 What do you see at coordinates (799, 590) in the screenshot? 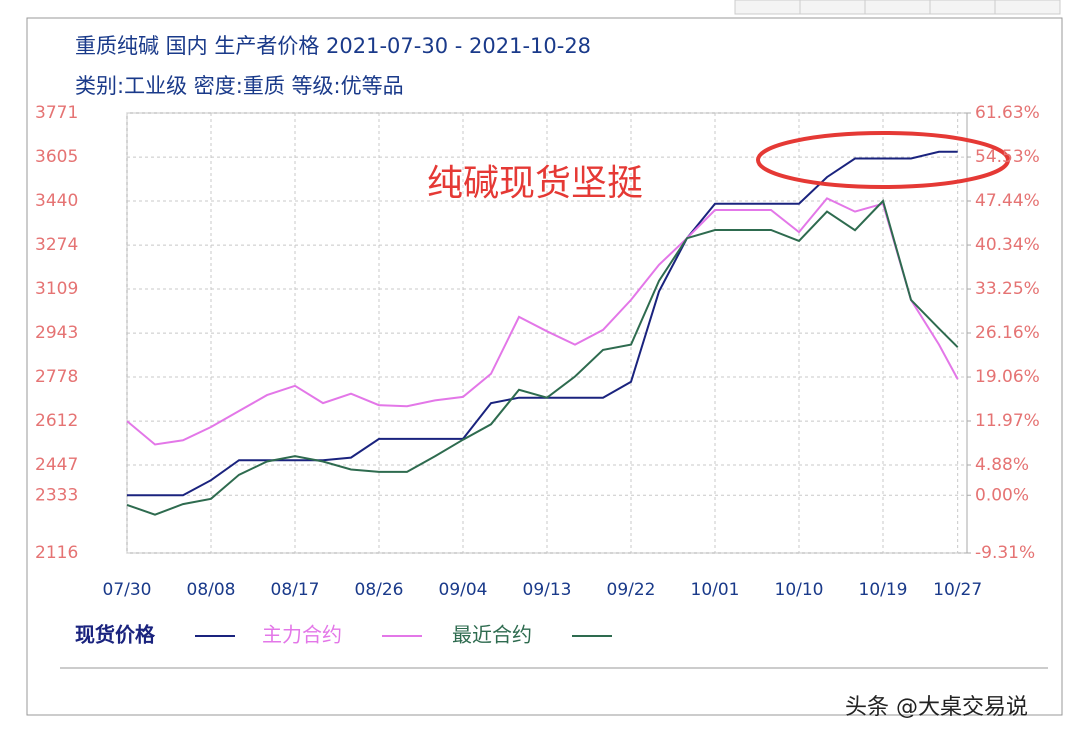
I see `x-tick-label: 10/10` at bounding box center [799, 590].